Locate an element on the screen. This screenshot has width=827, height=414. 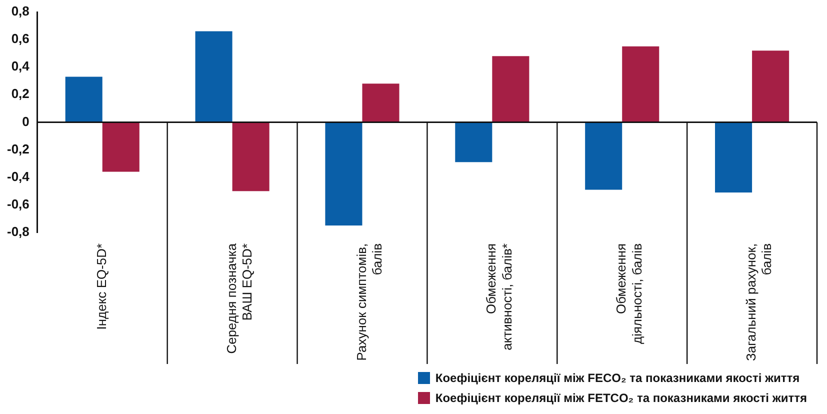
legend-label: Коефіцієнт кореляції між FETCO₂ та показниками якості життя is located at coordinates (621, 398).